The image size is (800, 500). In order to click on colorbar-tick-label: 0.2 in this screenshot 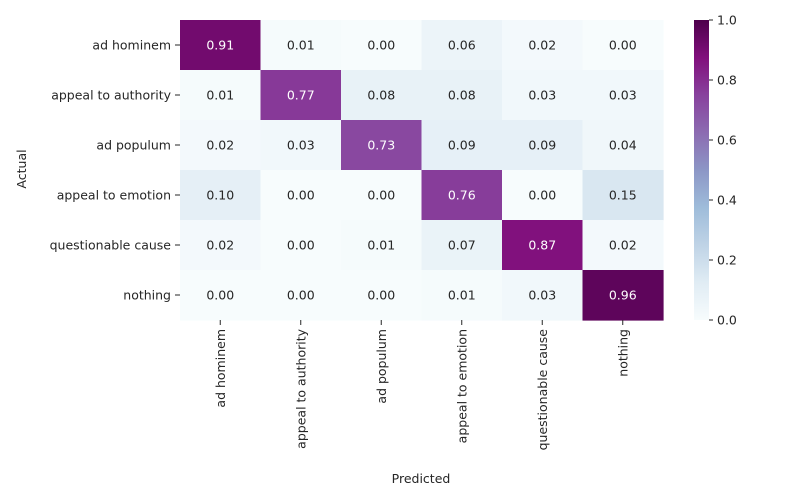, I will do `click(727, 260)`.